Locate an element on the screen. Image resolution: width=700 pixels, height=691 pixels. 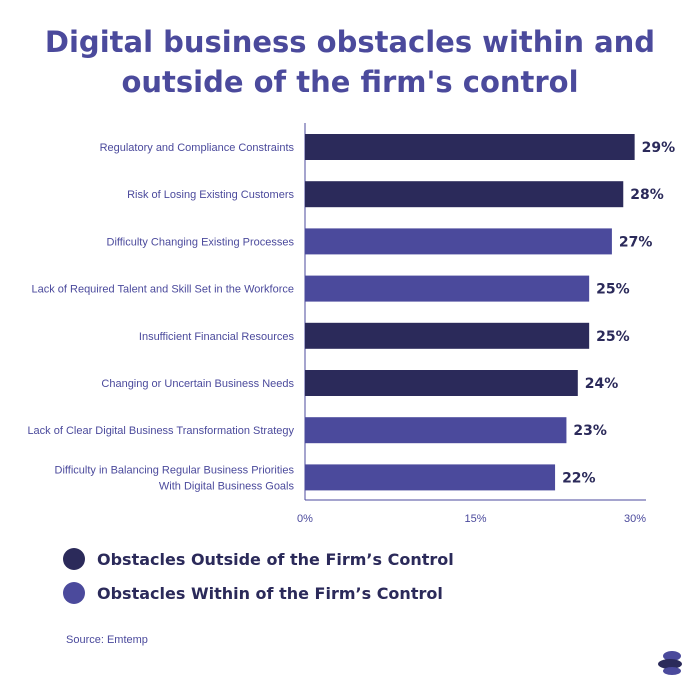
category-label-1: Risk of Losing Existing Customers is located at coordinates (210, 195).